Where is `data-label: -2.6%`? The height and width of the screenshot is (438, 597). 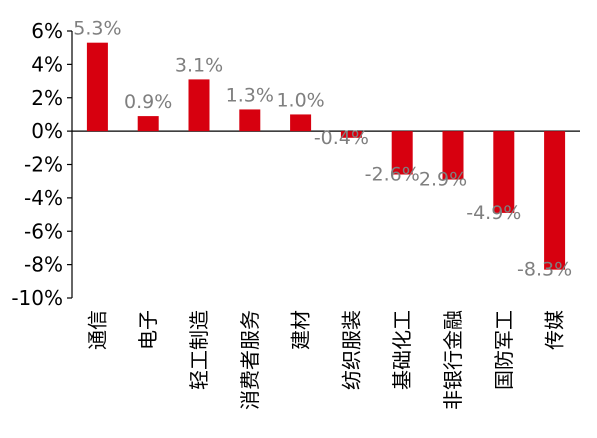
data-label: -2.6% is located at coordinates (392, 175).